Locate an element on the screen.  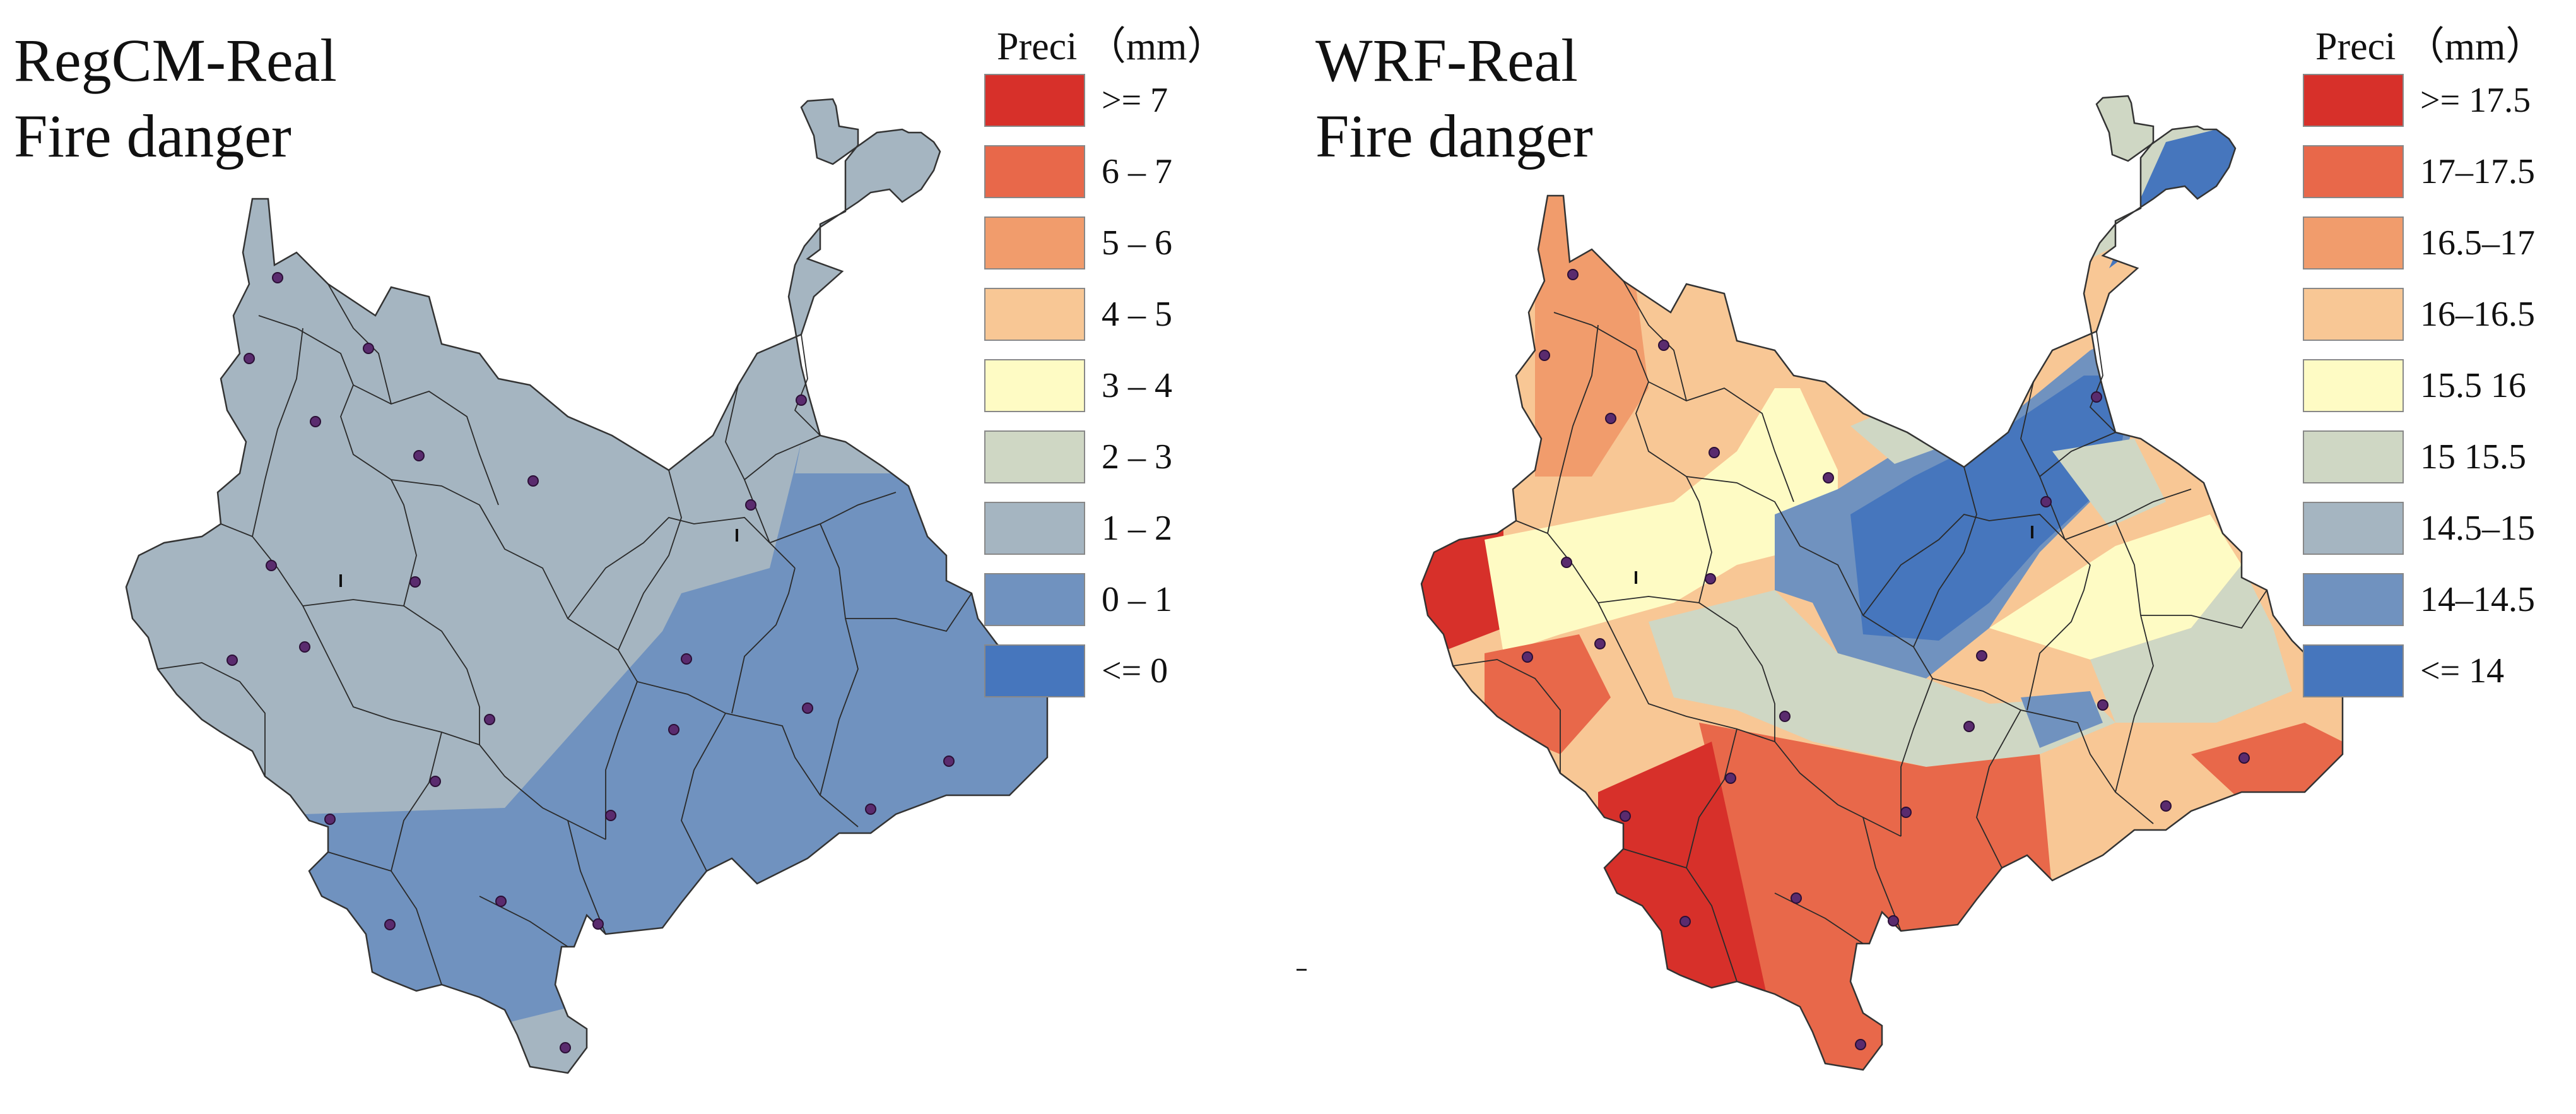
legend-label: >= 7 is located at coordinates (1135, 100).